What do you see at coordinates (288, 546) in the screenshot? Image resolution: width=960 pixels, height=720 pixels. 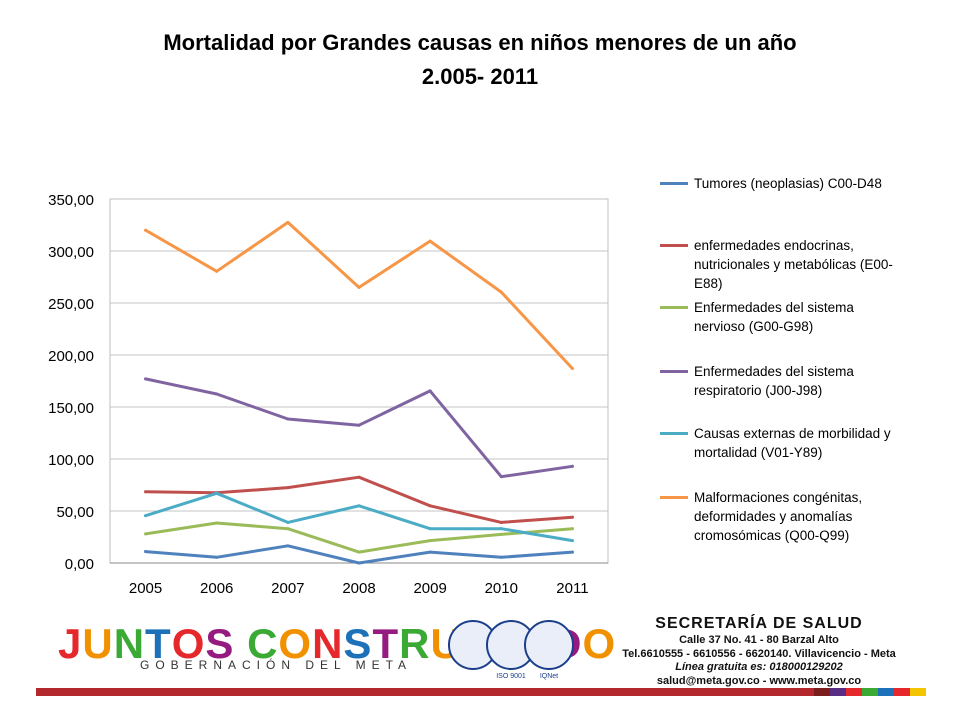 I see `data-point-s0-2007` at bounding box center [288, 546].